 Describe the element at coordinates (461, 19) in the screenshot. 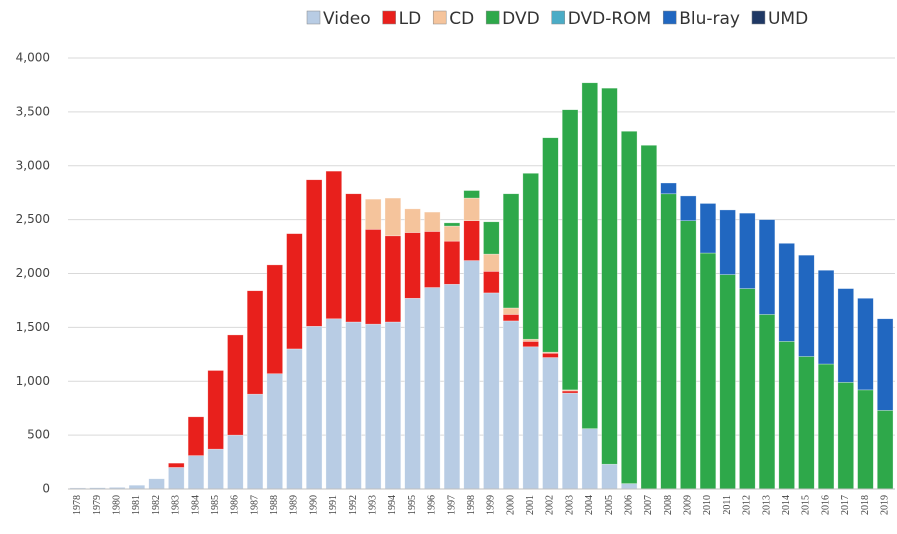

I see `legend-label: CD` at that location.